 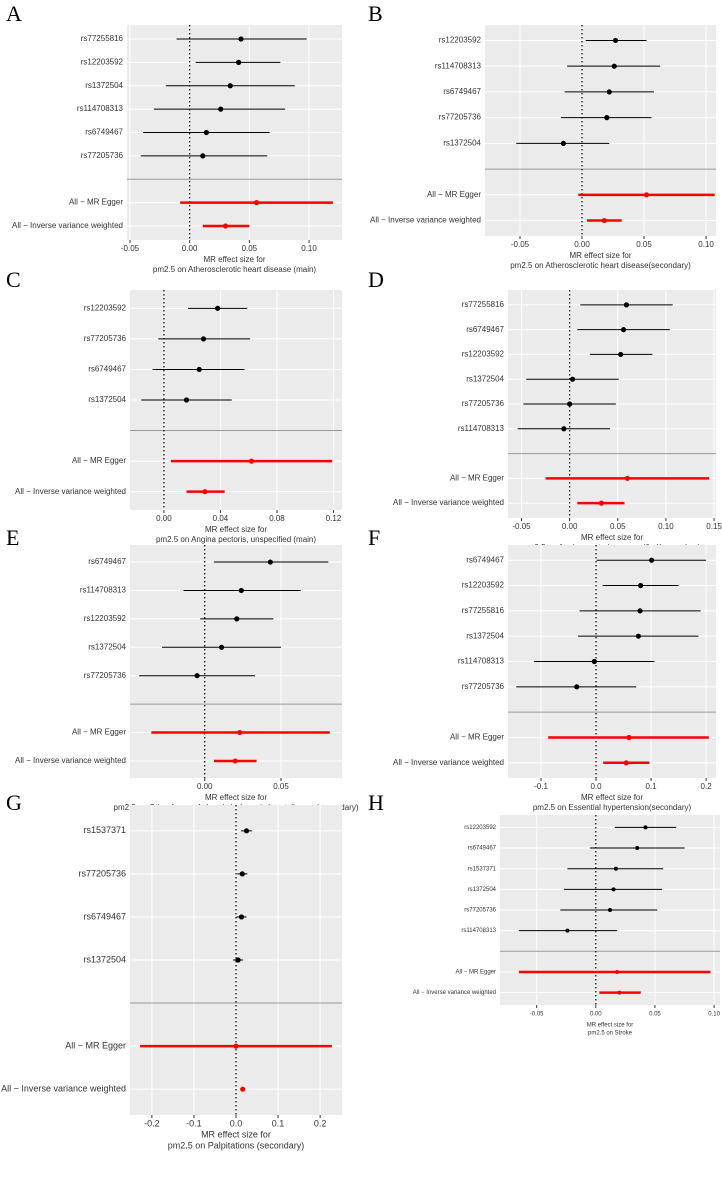 I want to click on row-label: rs1537371, so click(x=482, y=869).